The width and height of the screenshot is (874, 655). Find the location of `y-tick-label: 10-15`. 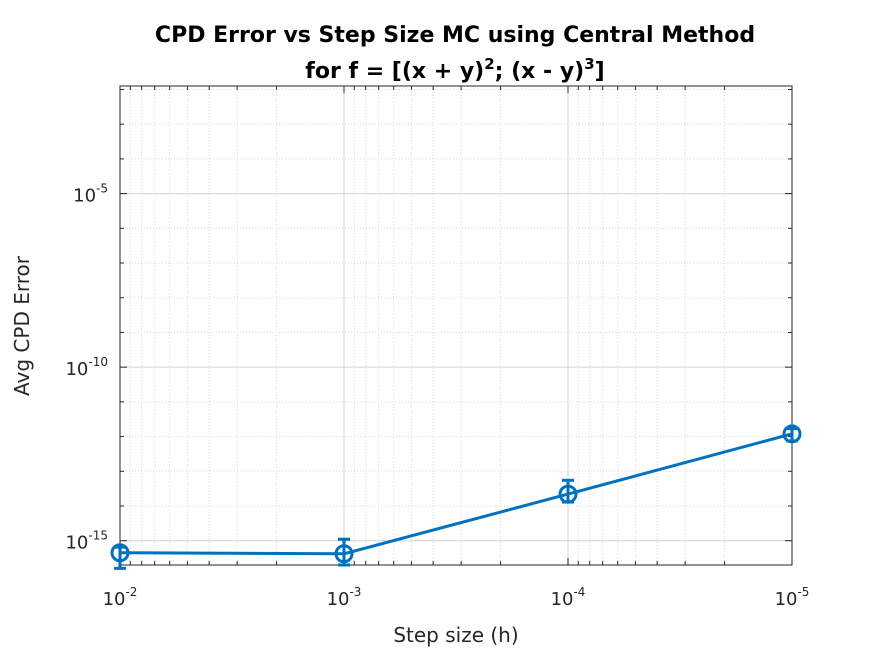

y-tick-label: 10-15 is located at coordinates (86, 541).